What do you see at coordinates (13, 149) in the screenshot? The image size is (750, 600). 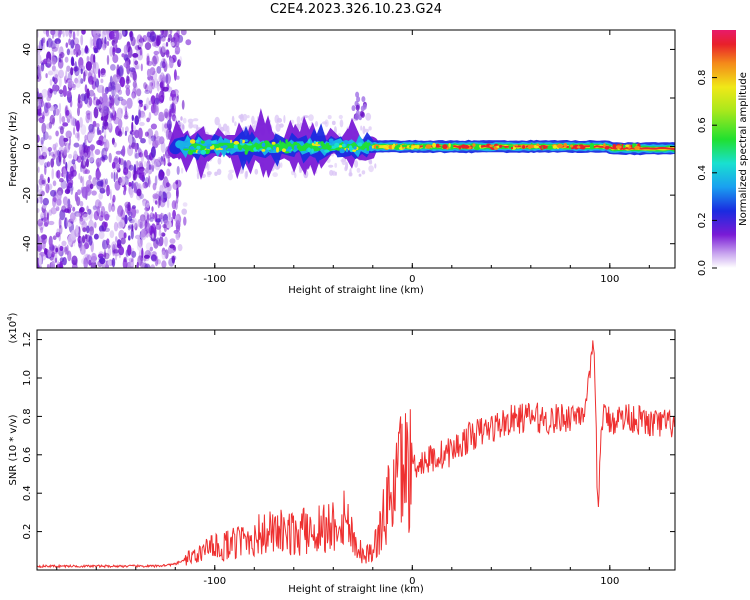 I see `spectrogram-ylabel: Frequency (Hz)` at bounding box center [13, 149].